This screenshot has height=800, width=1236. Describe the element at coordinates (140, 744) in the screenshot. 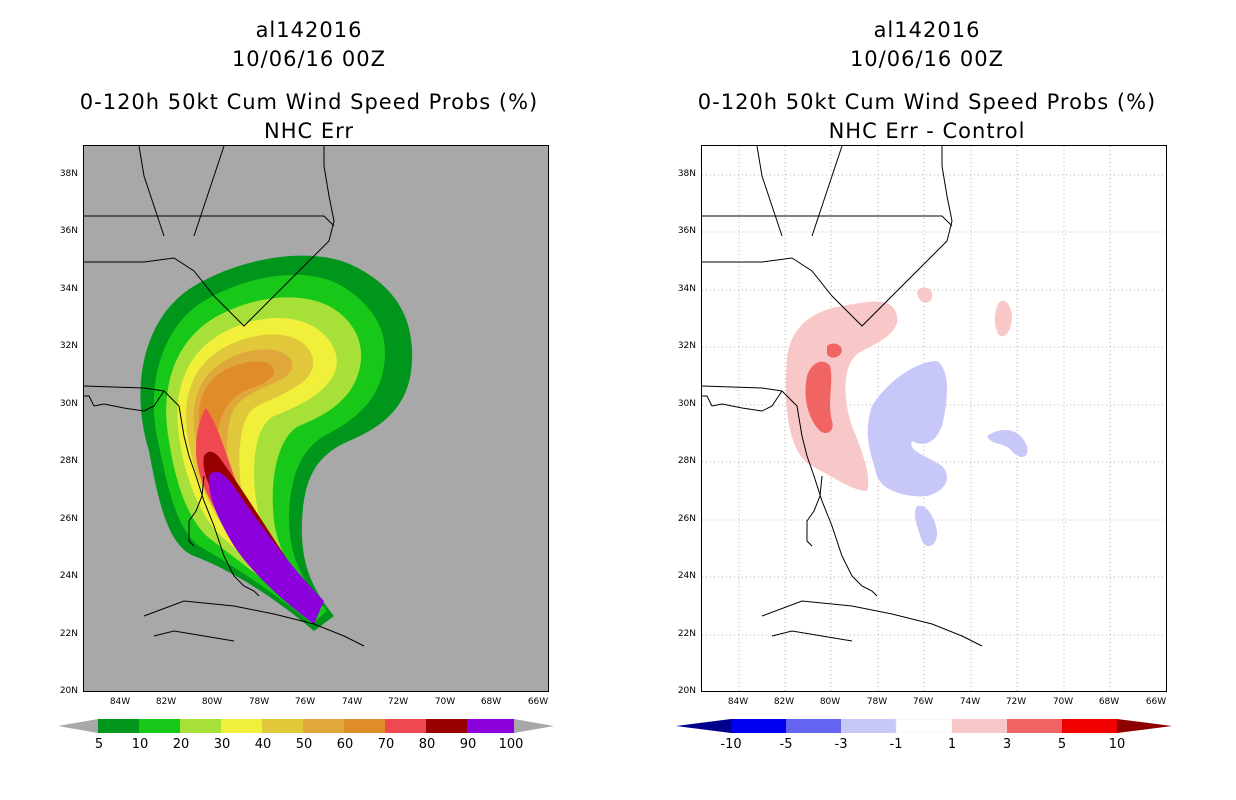

I see `left-cb-label: 10` at that location.